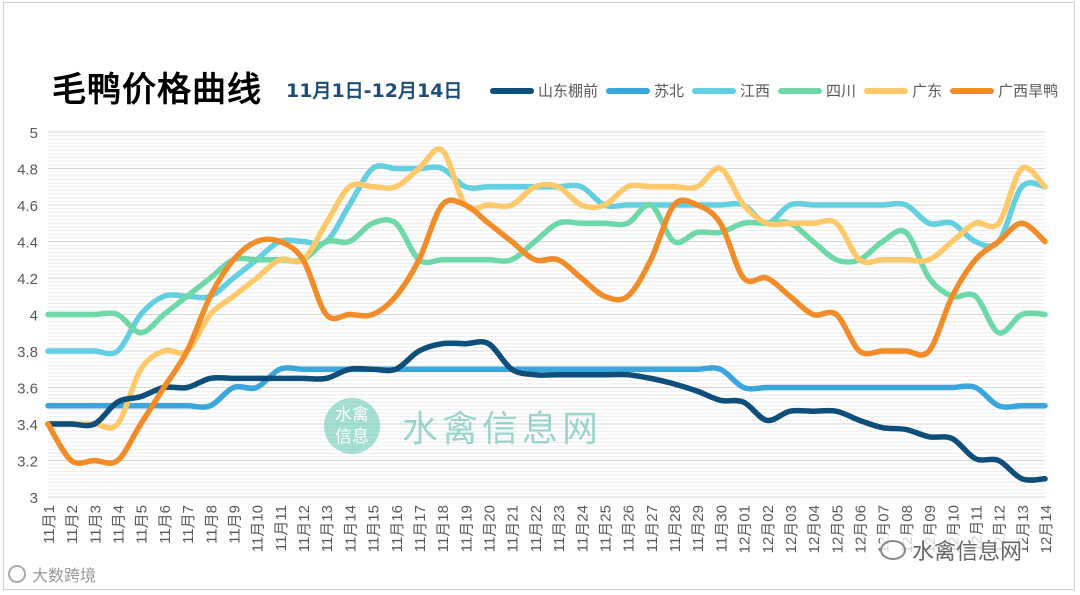  I want to click on x-tick-label: 11月5, so click(142, 524).